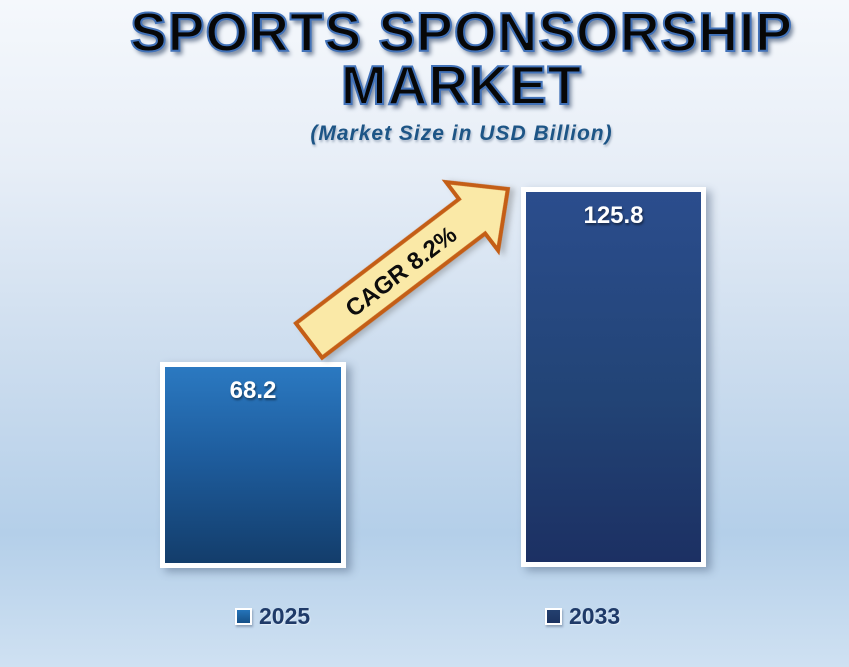 Image resolution: width=849 pixels, height=667 pixels. I want to click on cagr-annotation: CAGR 8.2%, so click(401, 271).